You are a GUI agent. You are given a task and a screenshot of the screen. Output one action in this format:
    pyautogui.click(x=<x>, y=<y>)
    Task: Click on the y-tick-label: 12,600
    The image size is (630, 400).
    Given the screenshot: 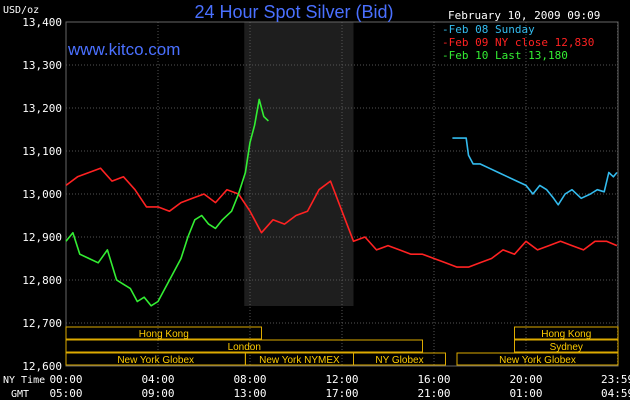 What is the action you would take?
    pyautogui.click(x=42, y=366)
    